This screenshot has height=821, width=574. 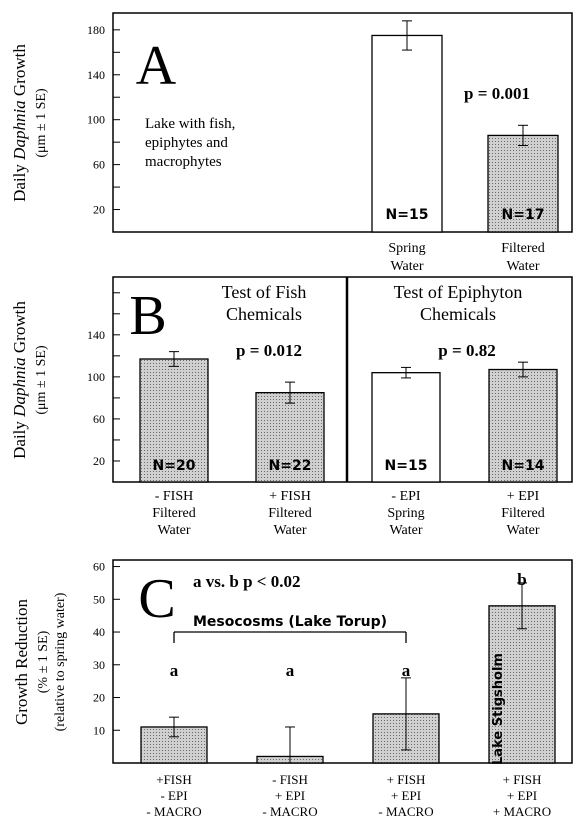 What do you see at coordinates (183, 162) in the screenshot?
I see `panel-a-annotation: macrophytes` at bounding box center [183, 162].